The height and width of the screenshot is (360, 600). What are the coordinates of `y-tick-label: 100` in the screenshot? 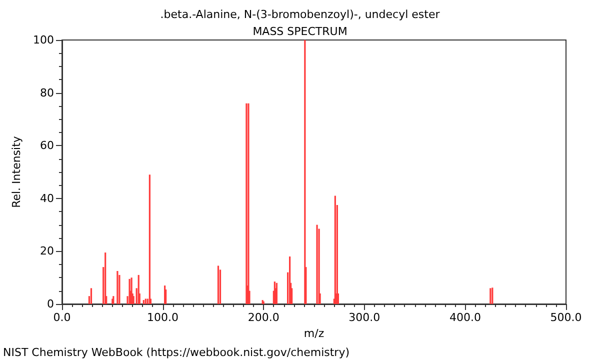 It's located at (43, 40).